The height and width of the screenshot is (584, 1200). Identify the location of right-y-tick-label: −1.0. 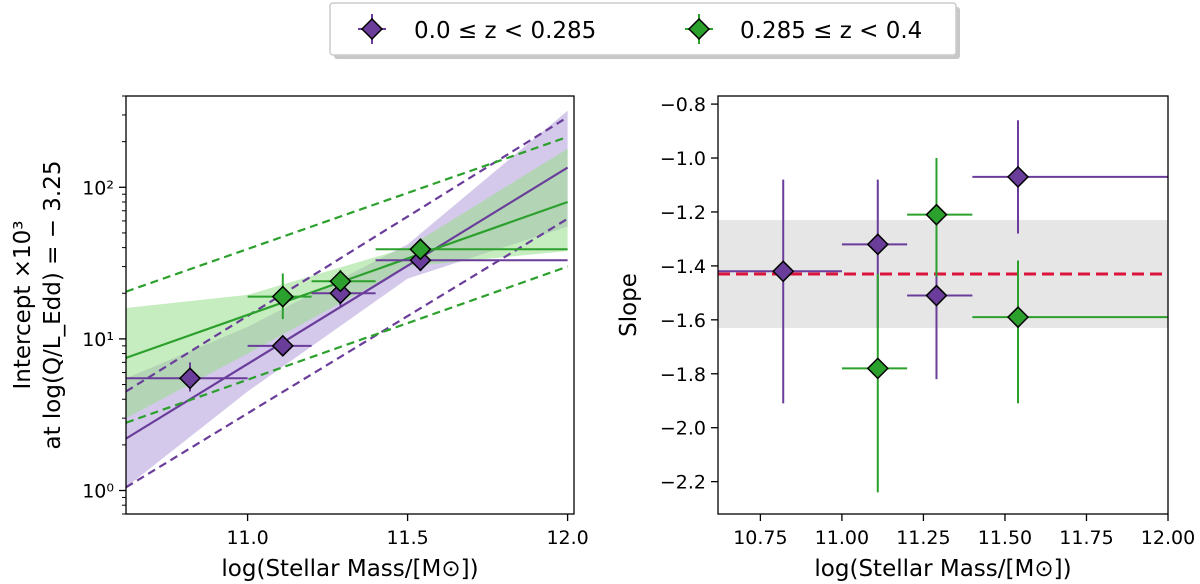
(683, 159).